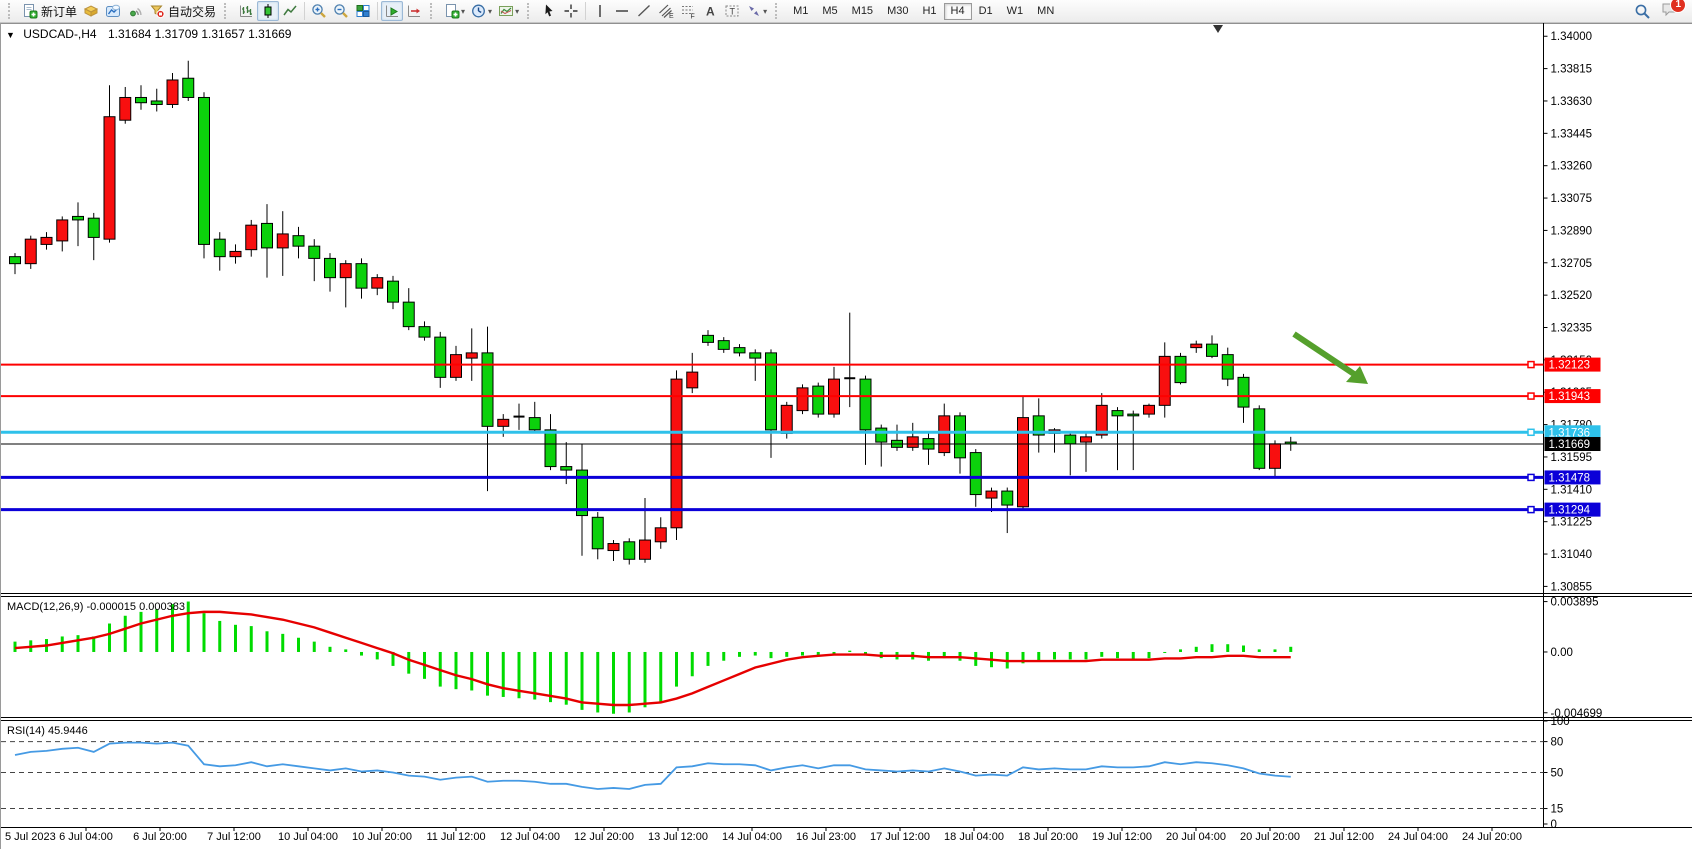  Describe the element at coordinates (1572, 167) in the screenshot. I see `price-tick-label: 1.33260` at that location.